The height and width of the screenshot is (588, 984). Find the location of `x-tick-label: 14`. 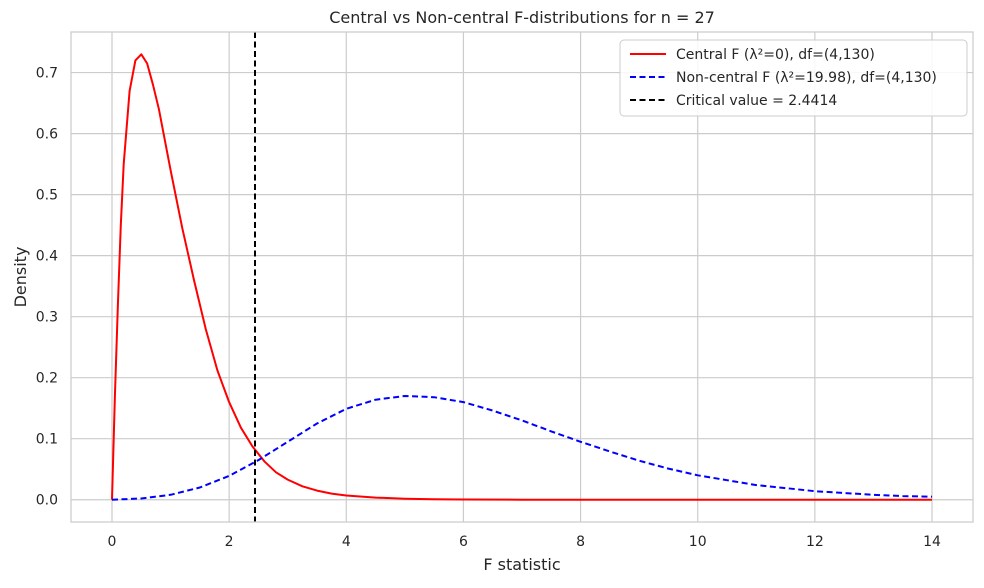

x-tick-label: 14 is located at coordinates (932, 542).